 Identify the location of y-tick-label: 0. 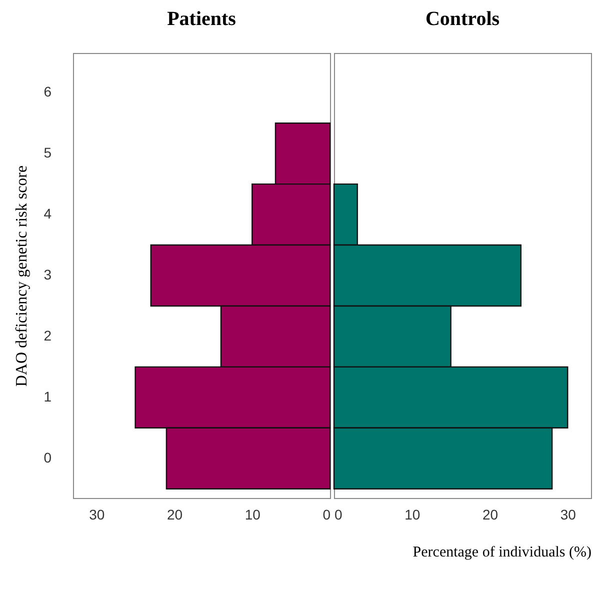
(48, 457).